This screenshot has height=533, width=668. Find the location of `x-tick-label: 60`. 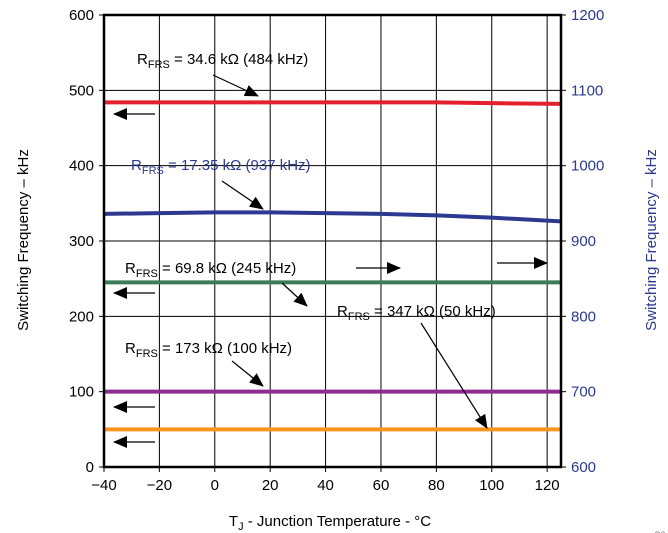

x-tick-label: 60 is located at coordinates (381, 485).